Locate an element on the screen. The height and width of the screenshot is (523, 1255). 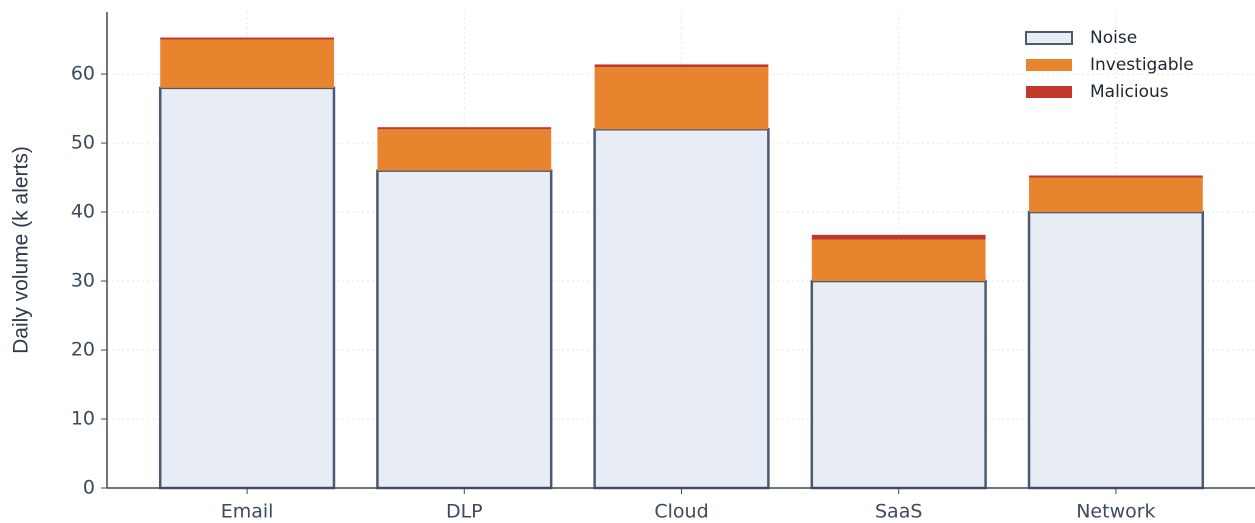
x-tick-label: Network is located at coordinates (1115, 512).